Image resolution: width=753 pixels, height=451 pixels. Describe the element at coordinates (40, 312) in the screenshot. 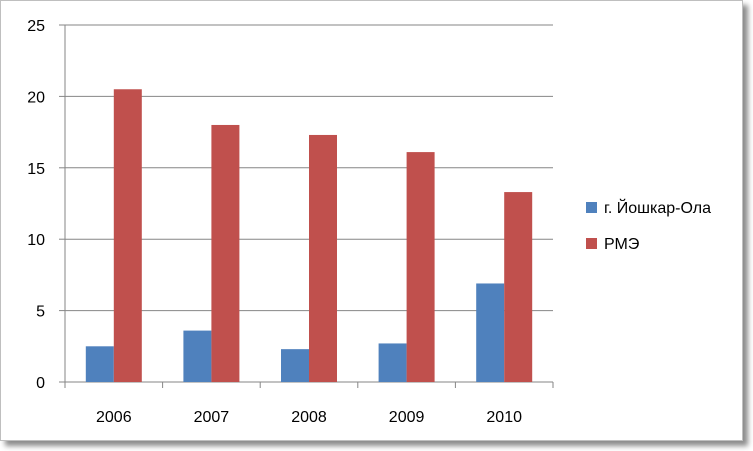

I see `y-tick-label: 5` at that location.